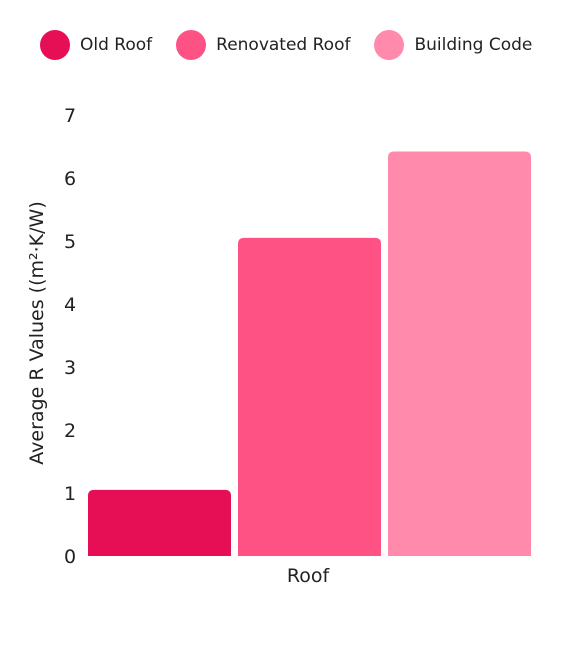 This screenshot has width=583, height=664. What do you see at coordinates (283, 45) in the screenshot?
I see `legend-label: Renovated Roof` at bounding box center [283, 45].